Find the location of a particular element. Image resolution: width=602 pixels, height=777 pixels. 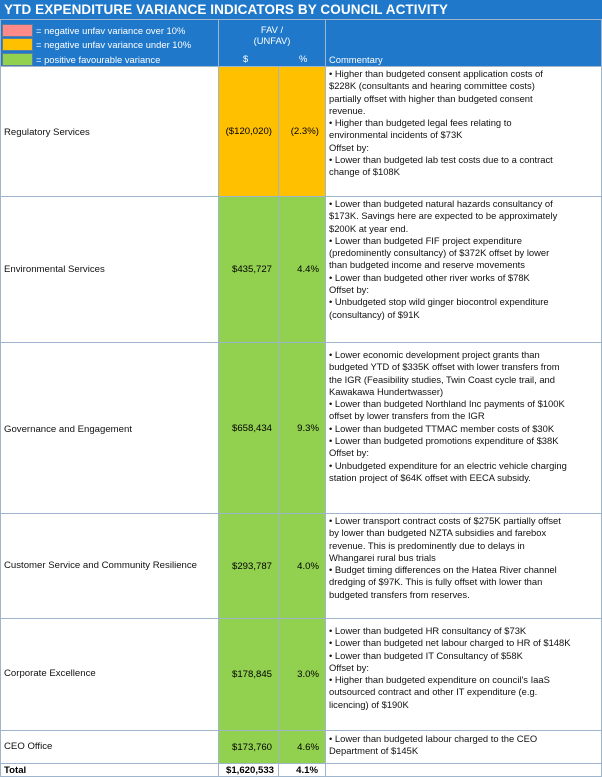

variance-percent-cell: 3.0% is located at coordinates (302, 674).